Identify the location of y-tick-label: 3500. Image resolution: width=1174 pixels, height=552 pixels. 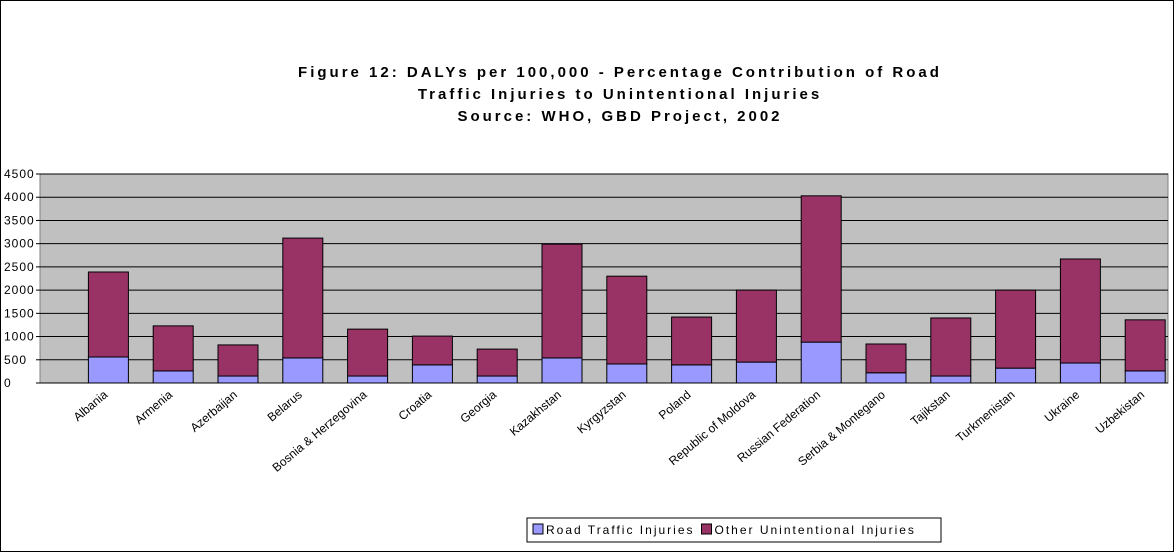
(19, 220).